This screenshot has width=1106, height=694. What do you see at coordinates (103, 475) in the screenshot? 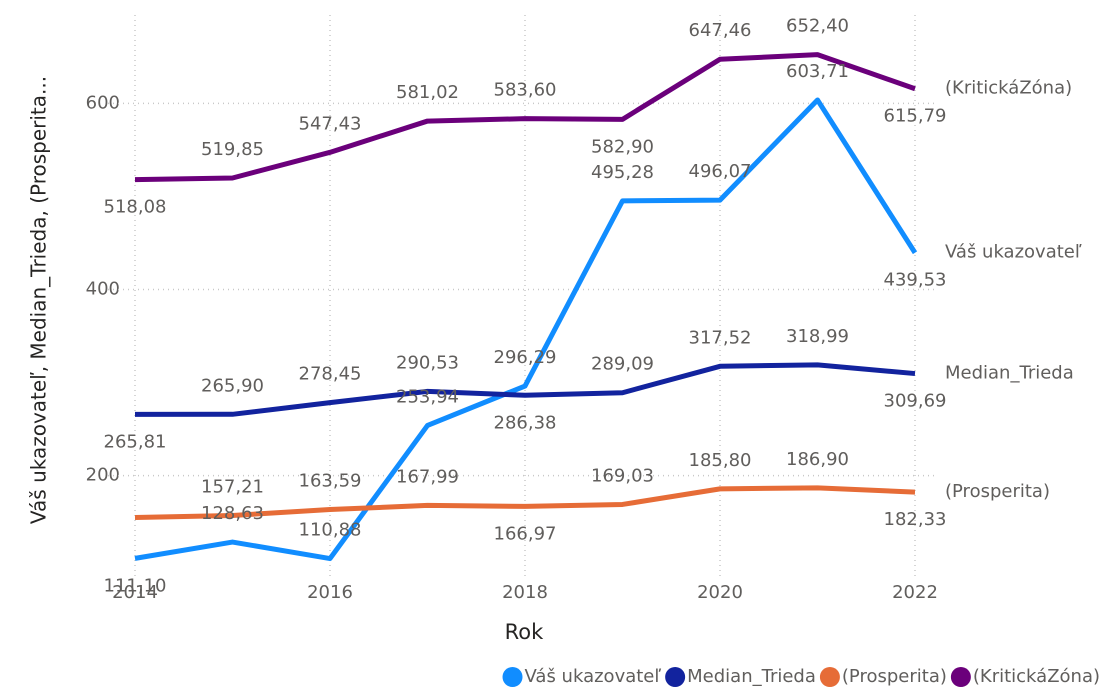
I see `y-tick-label: 200` at bounding box center [103, 475].